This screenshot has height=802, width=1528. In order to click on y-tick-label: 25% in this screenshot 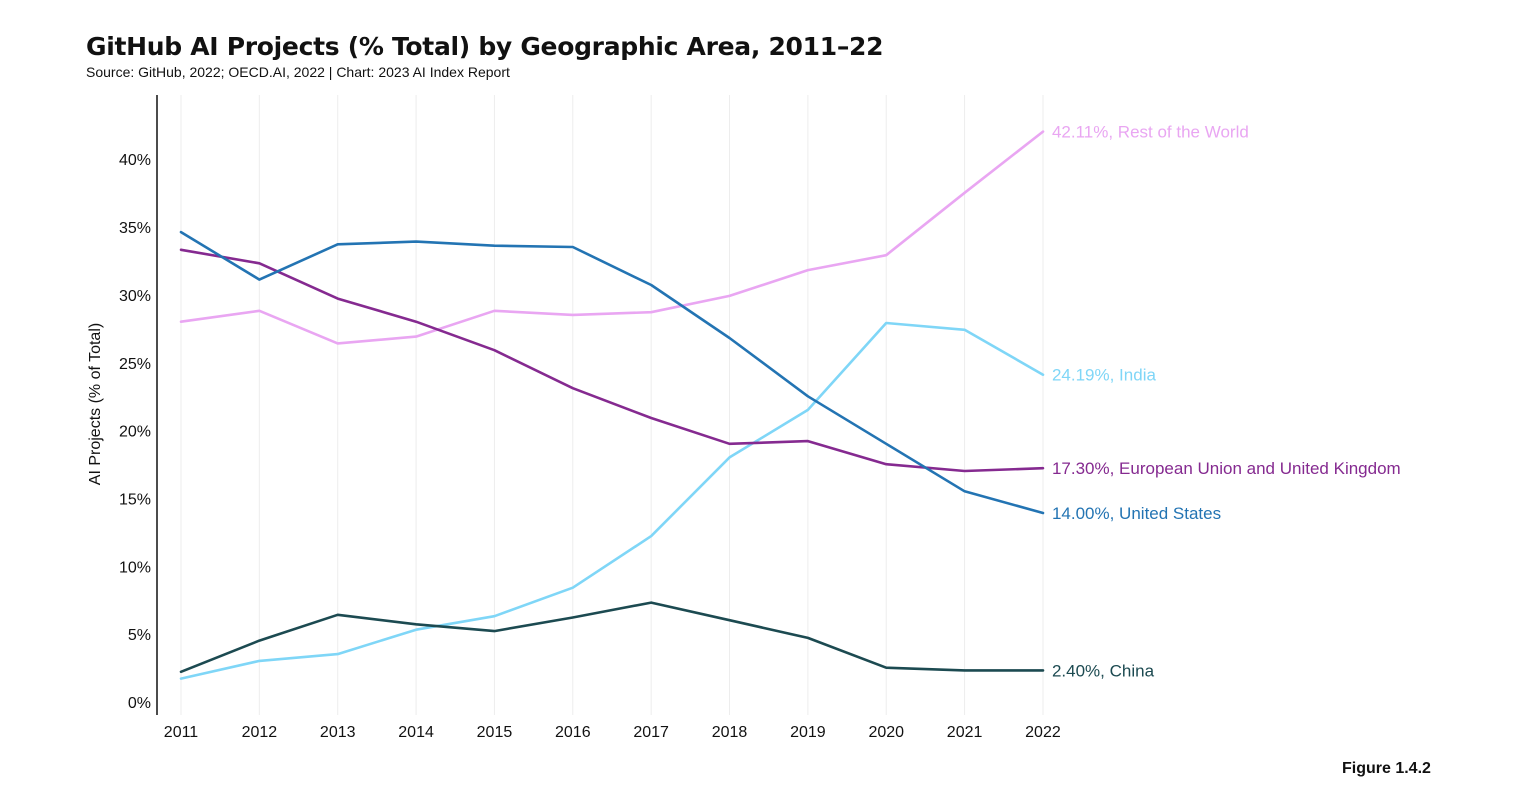, I will do `click(135, 364)`.